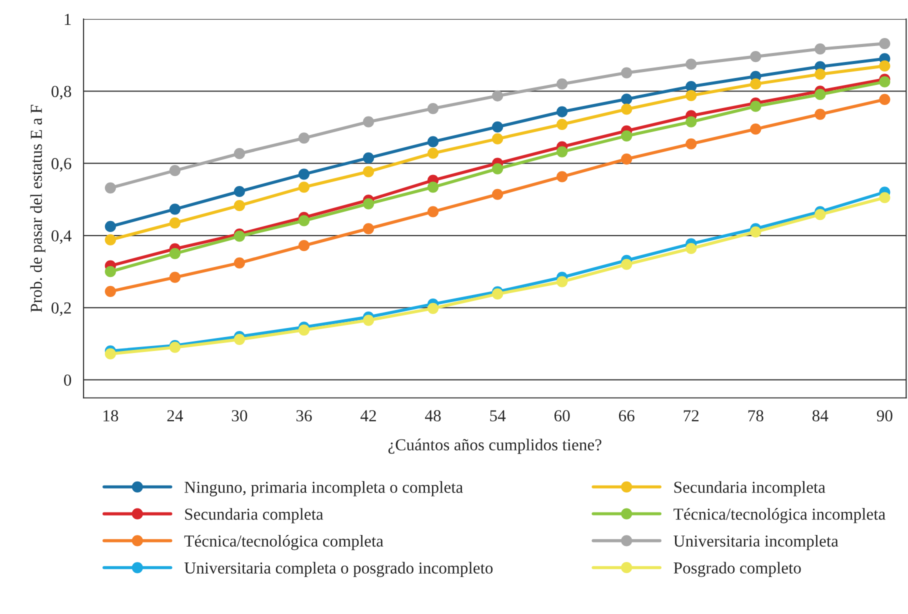 The height and width of the screenshot is (614, 908). I want to click on x-tick-label: 24, so click(175, 416).